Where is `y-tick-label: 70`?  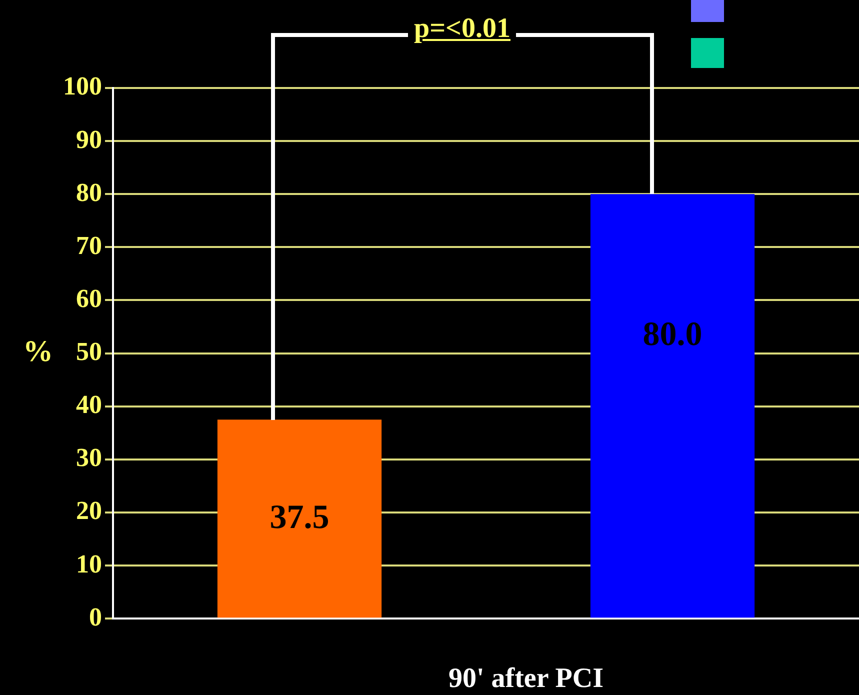 y-tick-label: 70 is located at coordinates (89, 245).